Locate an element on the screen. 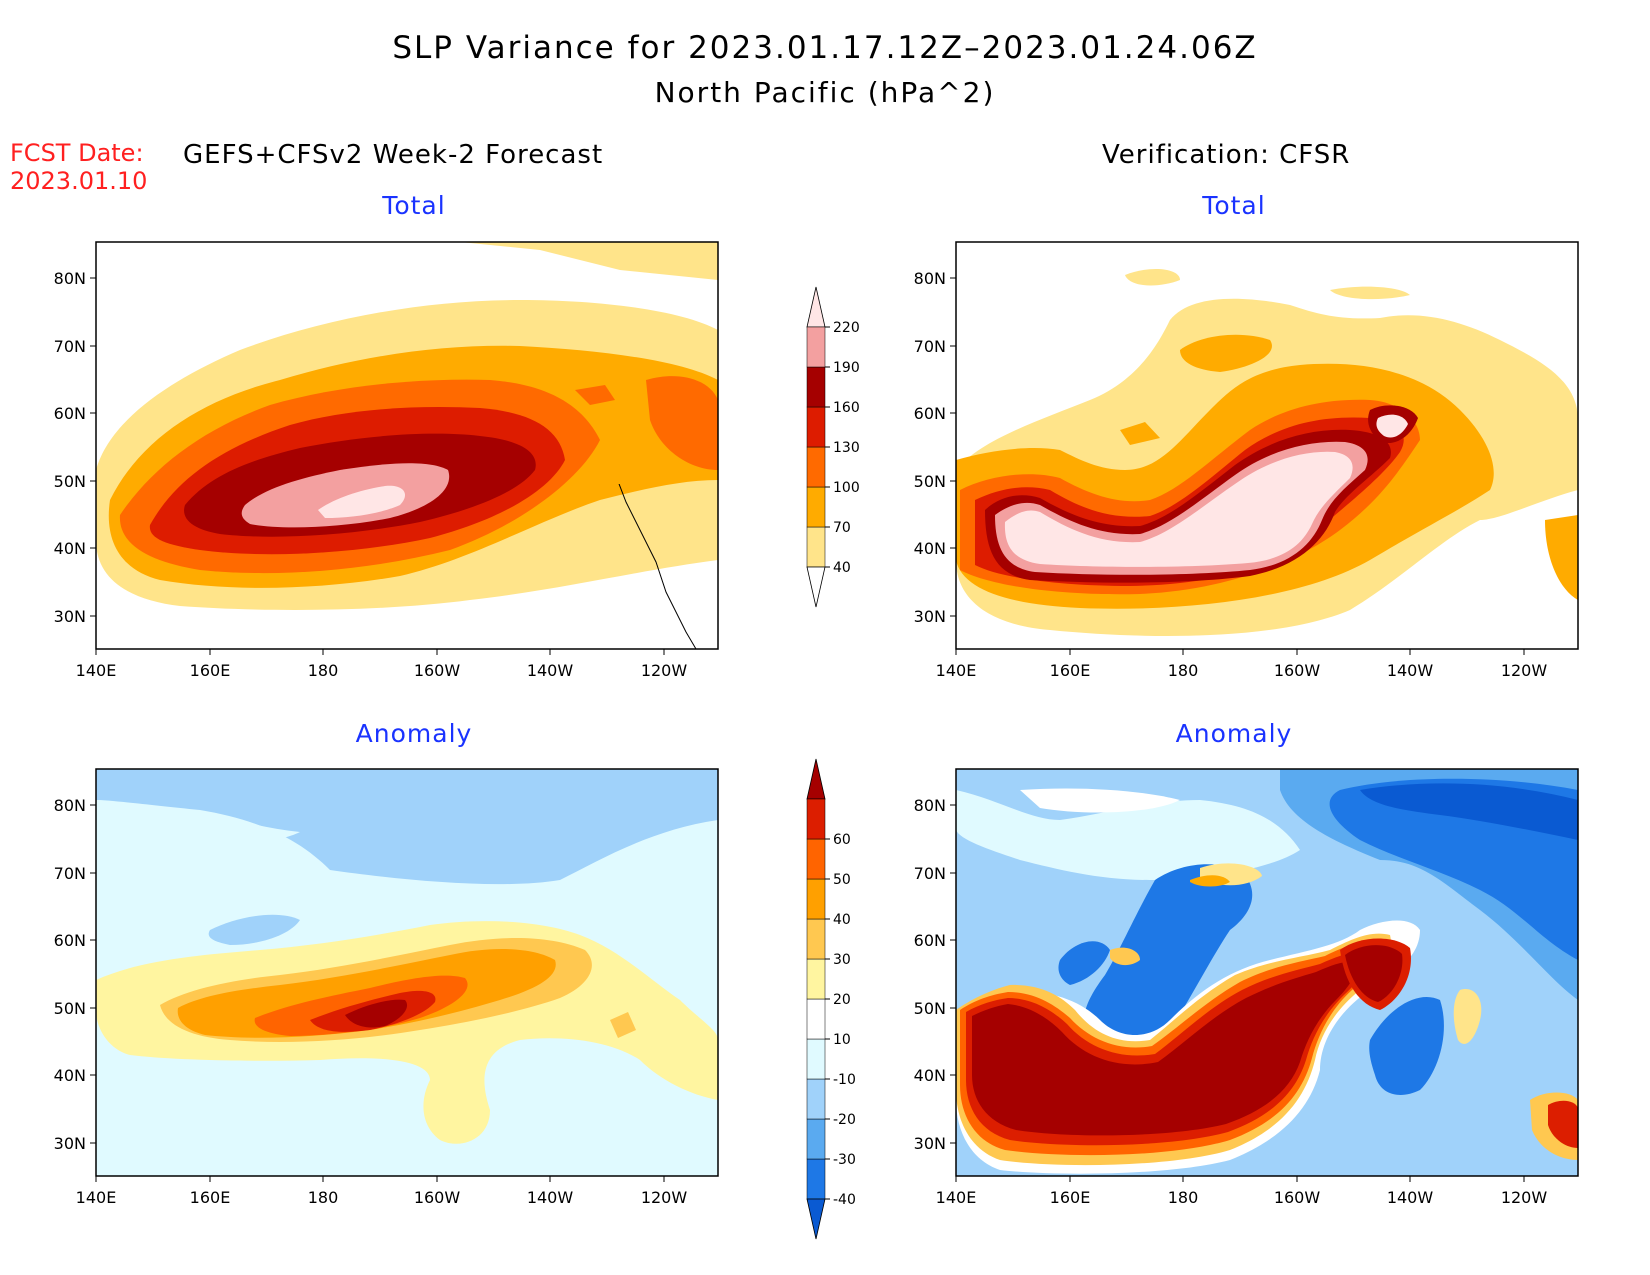 This screenshot has width=1650, height=1275. colorbar-tick-label: 50 is located at coordinates (842, 880).